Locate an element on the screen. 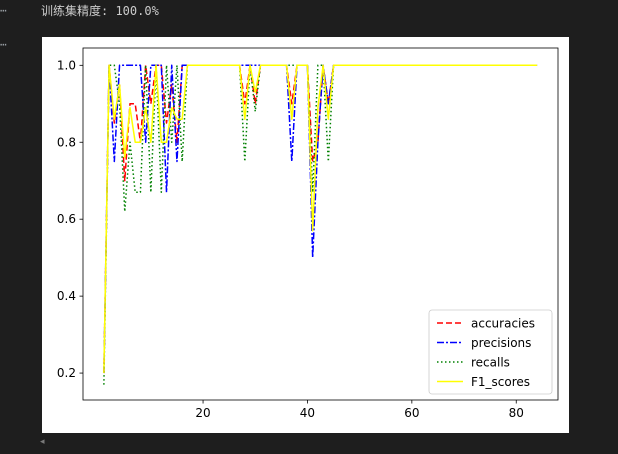 This screenshot has height=454, width=618. cell-gutter-menu-1: ⋯ is located at coordinates (3, 10).